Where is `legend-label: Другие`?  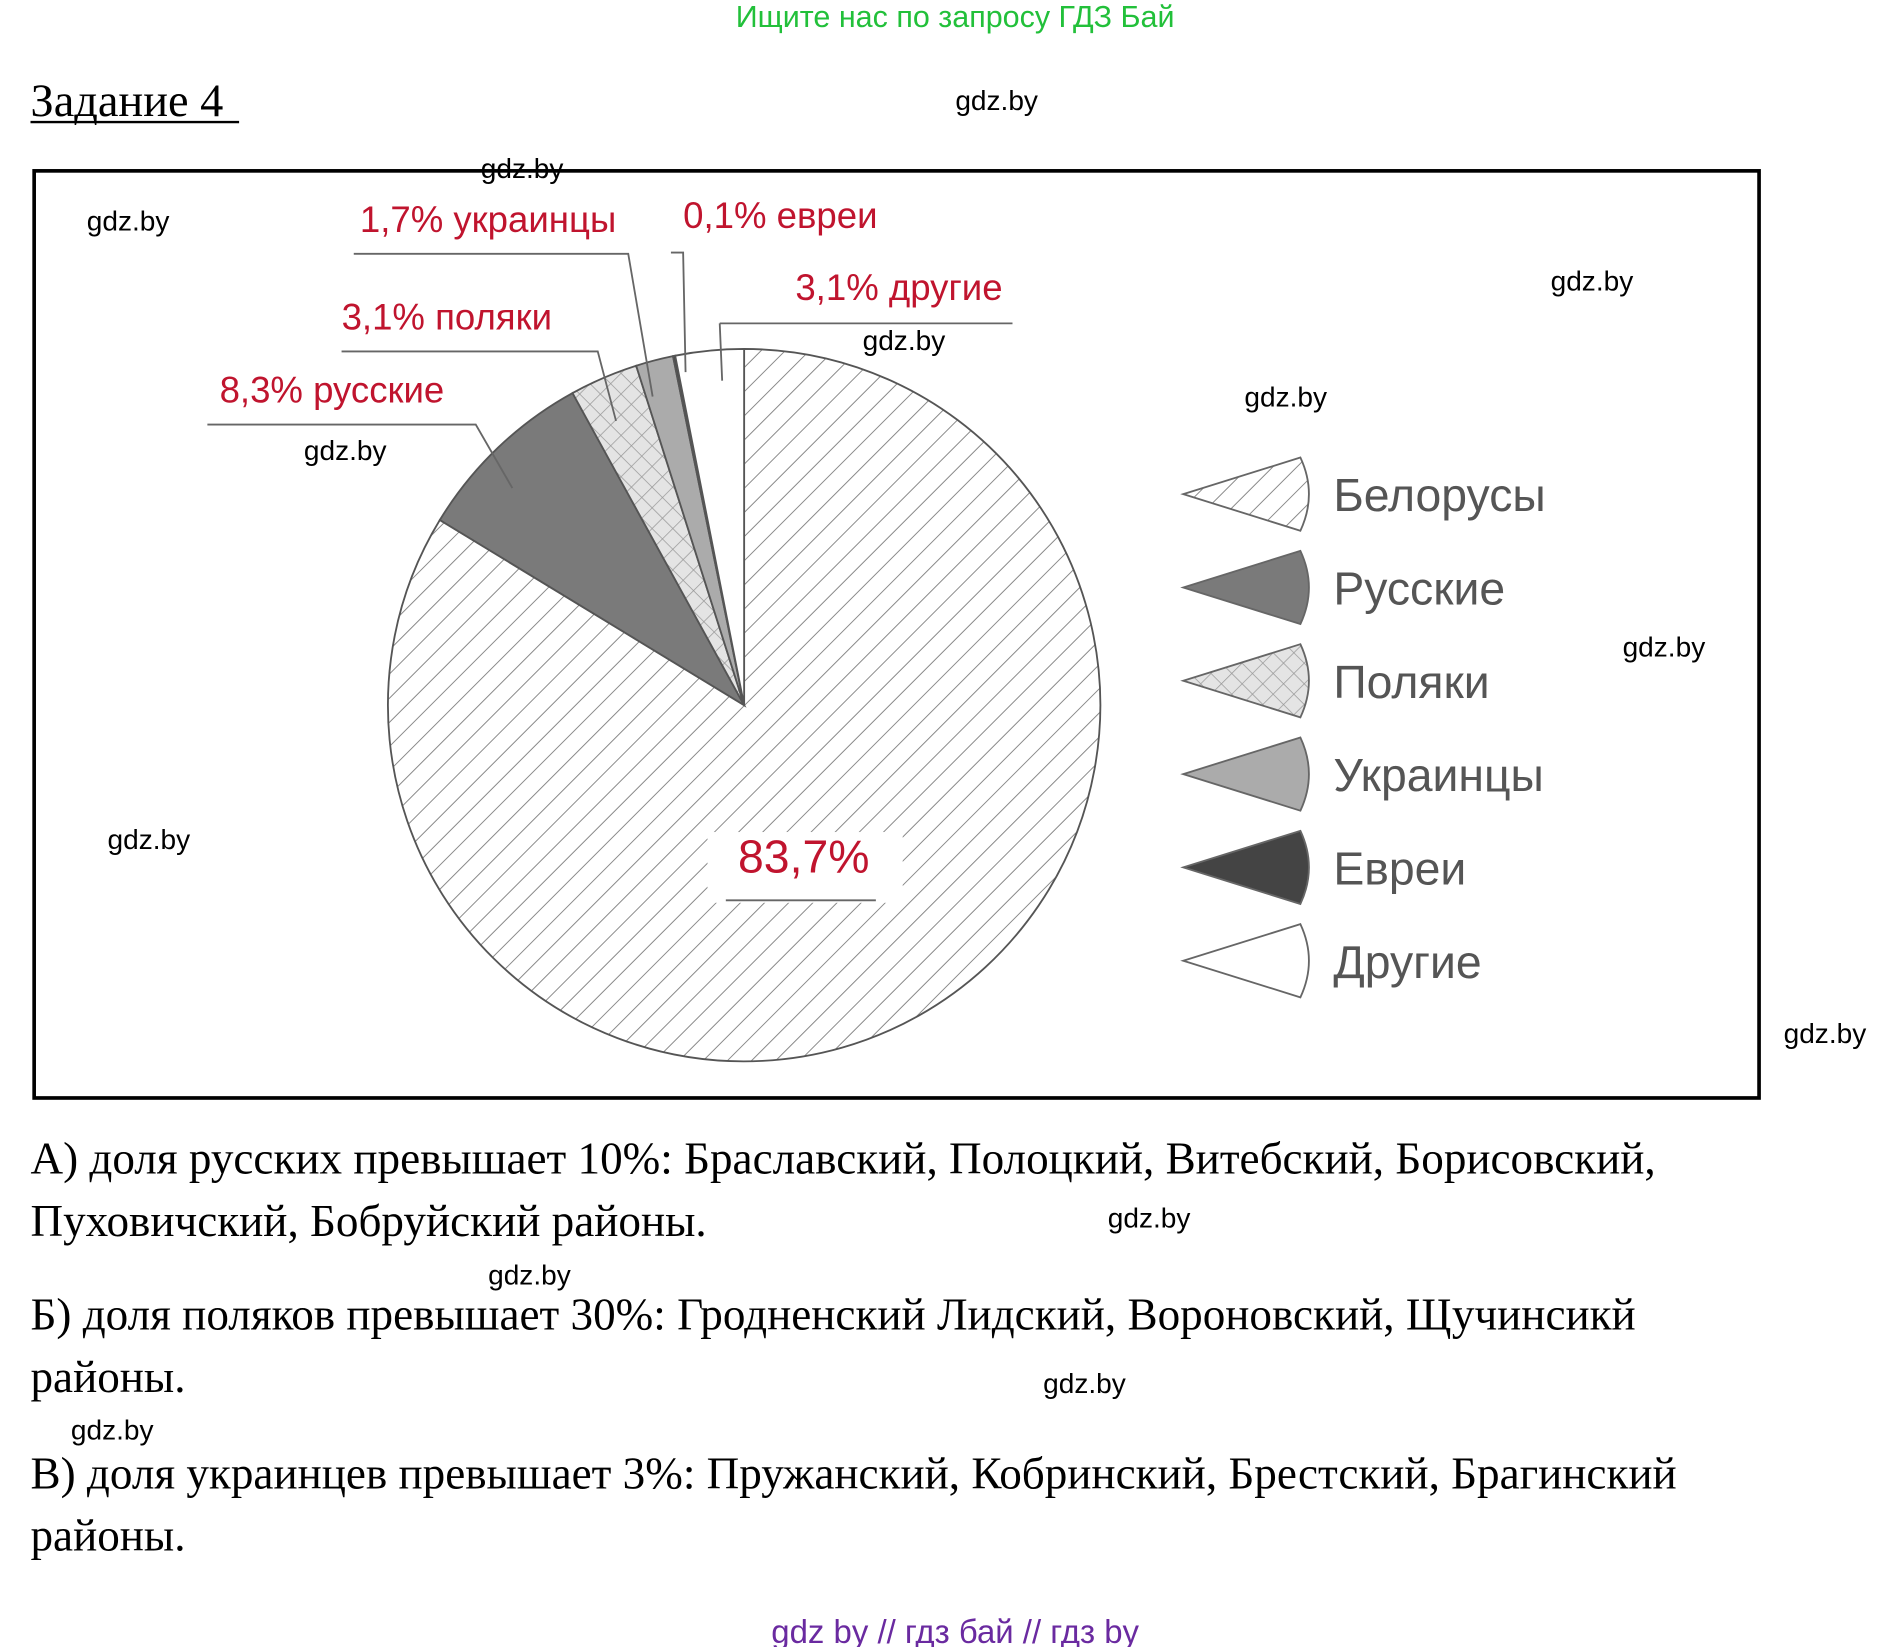
legend-label: Другие is located at coordinates (1407, 962).